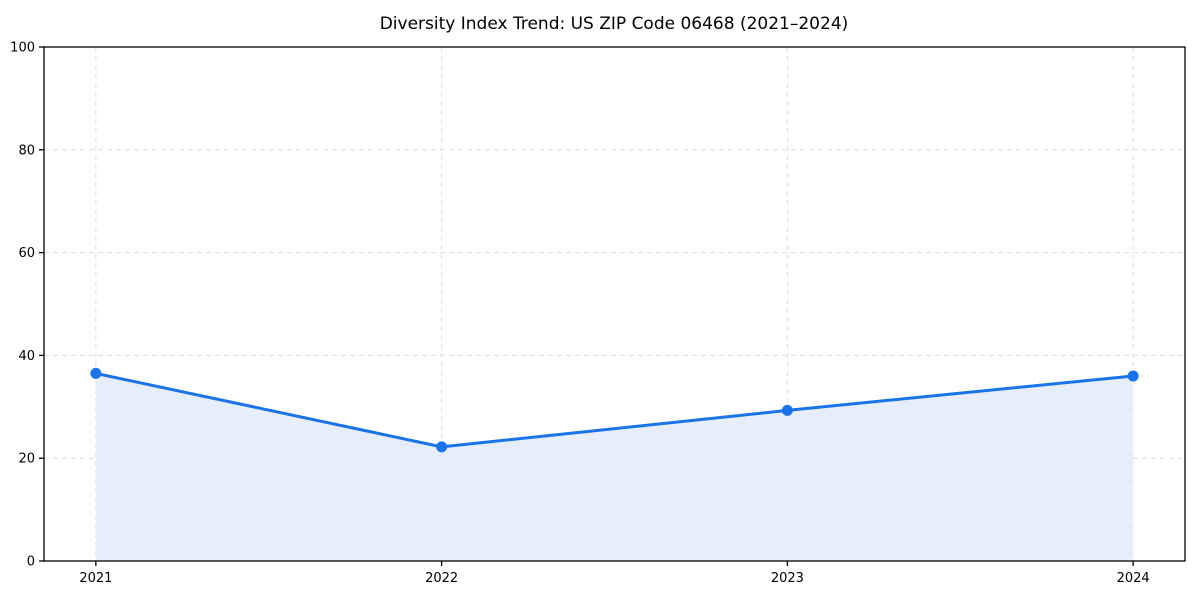 The image size is (1200, 600). What do you see at coordinates (1133, 376) in the screenshot?
I see `data-point-2024` at bounding box center [1133, 376].